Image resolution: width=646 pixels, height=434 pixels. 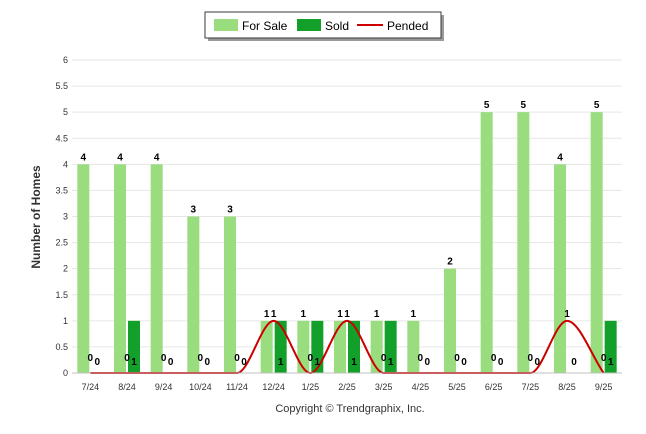 I want to click on legend-label-sold: Sold, so click(x=337, y=26).